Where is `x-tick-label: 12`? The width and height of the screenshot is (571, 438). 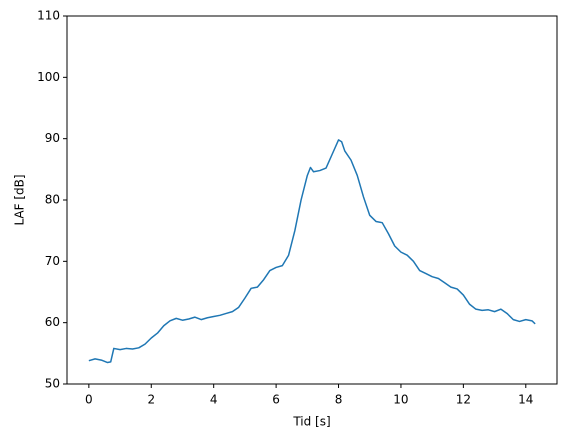 x-tick-label: 12 is located at coordinates (463, 400).